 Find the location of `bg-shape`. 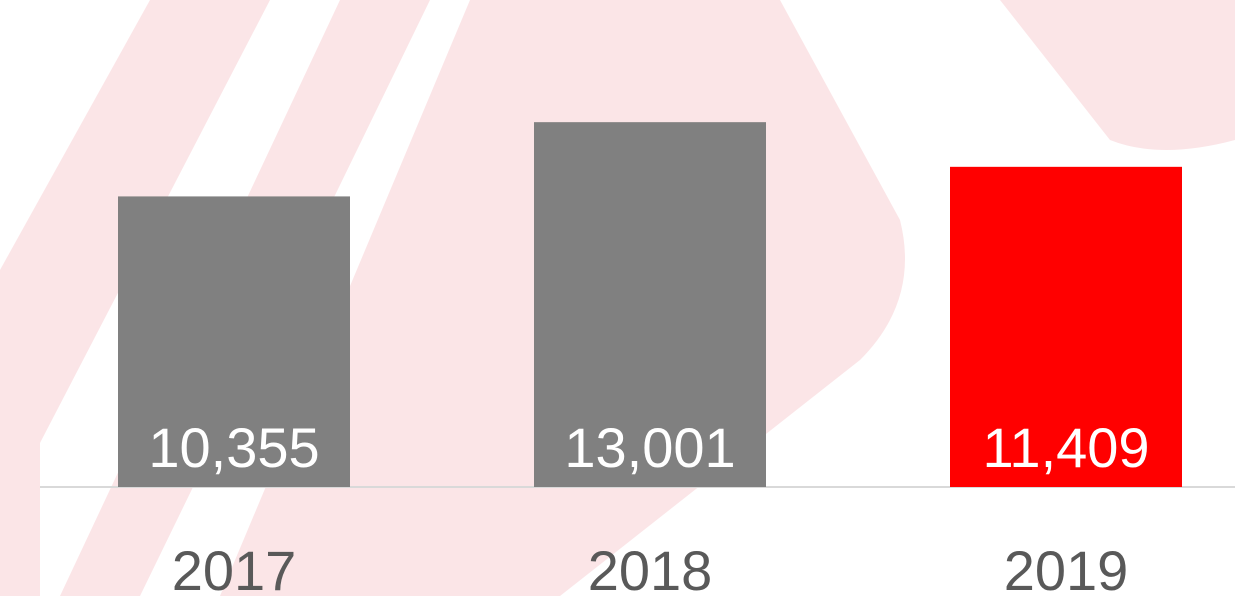

bg-shape is located at coordinates (1117, 75).